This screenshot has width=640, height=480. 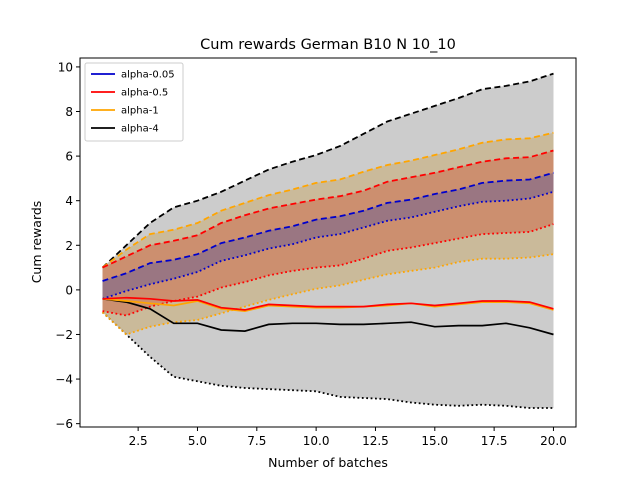 What do you see at coordinates (69, 112) in the screenshot?
I see `y-tick-label: 8` at bounding box center [69, 112].